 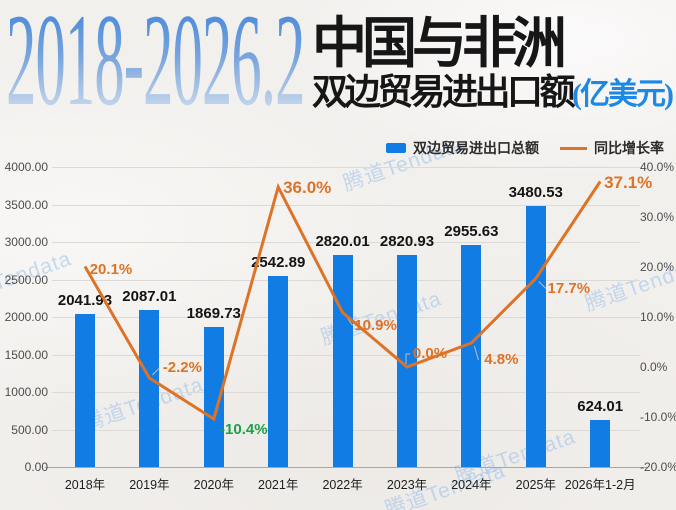 I want to click on growth-label: 37.1%, so click(x=628, y=182).